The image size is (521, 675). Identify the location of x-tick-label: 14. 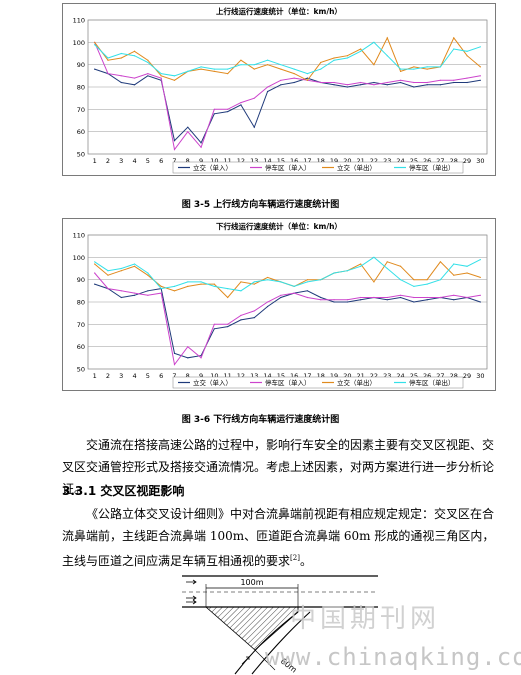
(267, 376).